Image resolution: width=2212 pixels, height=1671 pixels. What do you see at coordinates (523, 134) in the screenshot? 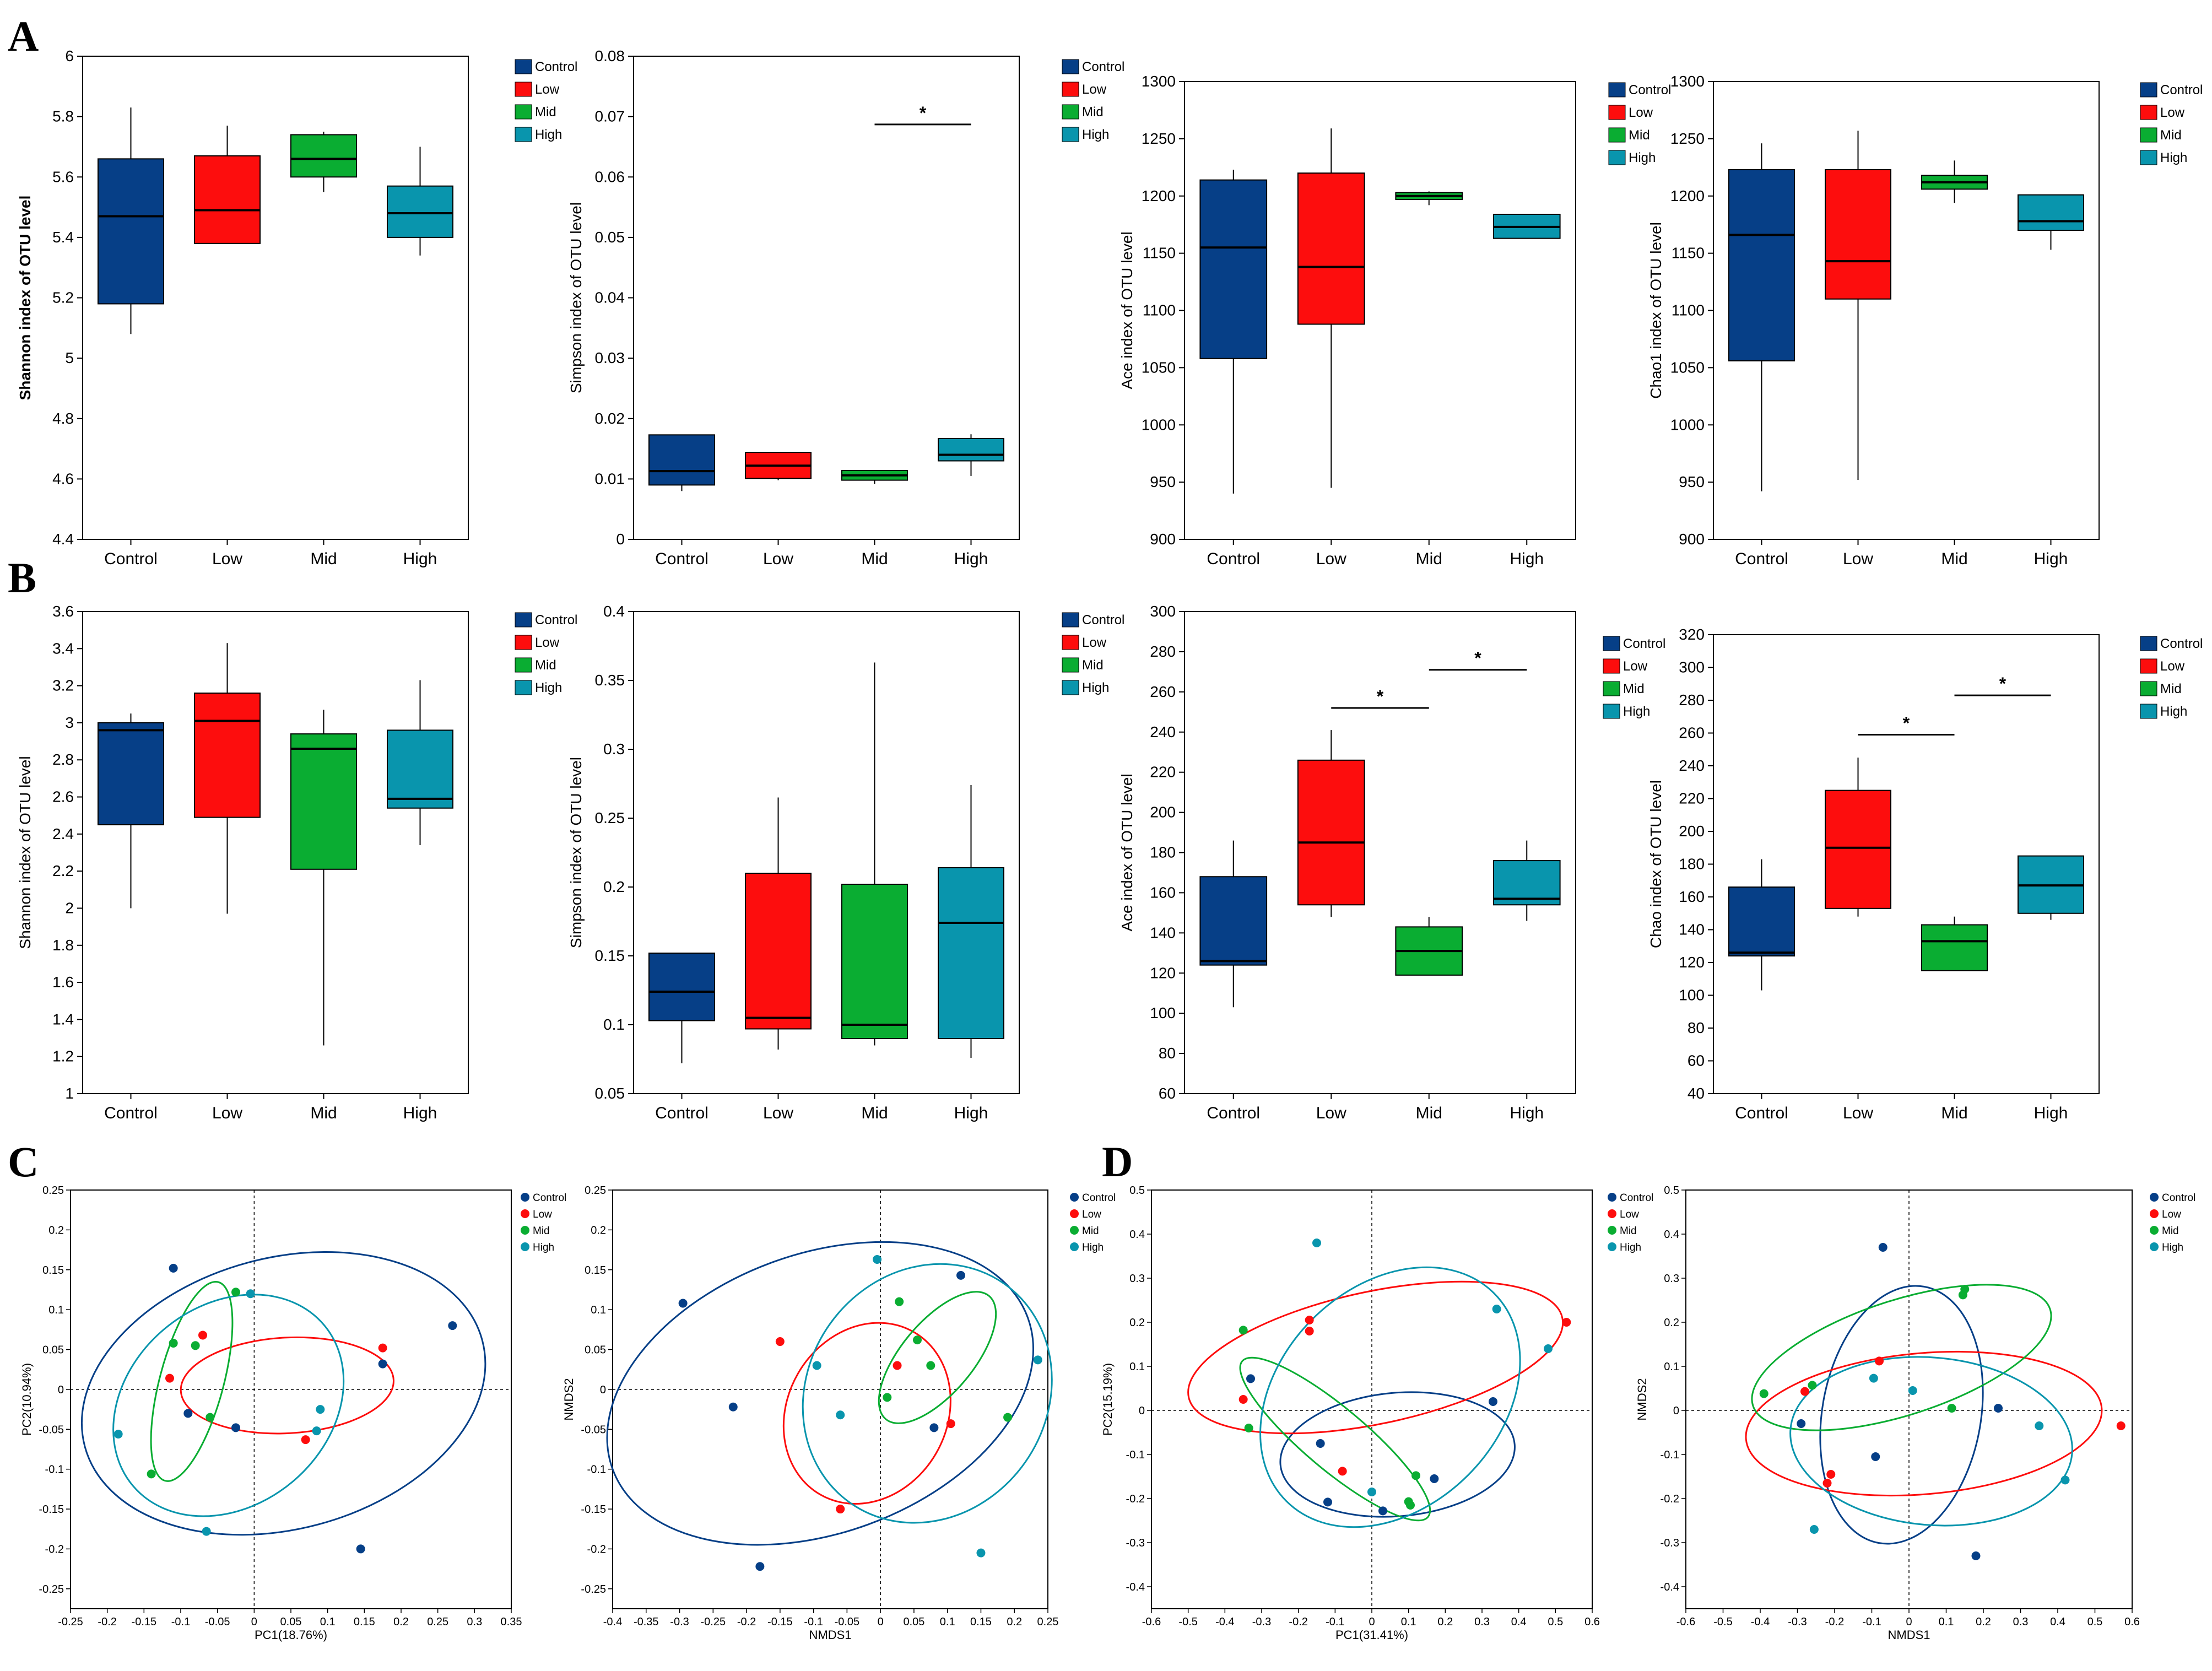
I see `a1-legend-swatch-high` at bounding box center [523, 134].